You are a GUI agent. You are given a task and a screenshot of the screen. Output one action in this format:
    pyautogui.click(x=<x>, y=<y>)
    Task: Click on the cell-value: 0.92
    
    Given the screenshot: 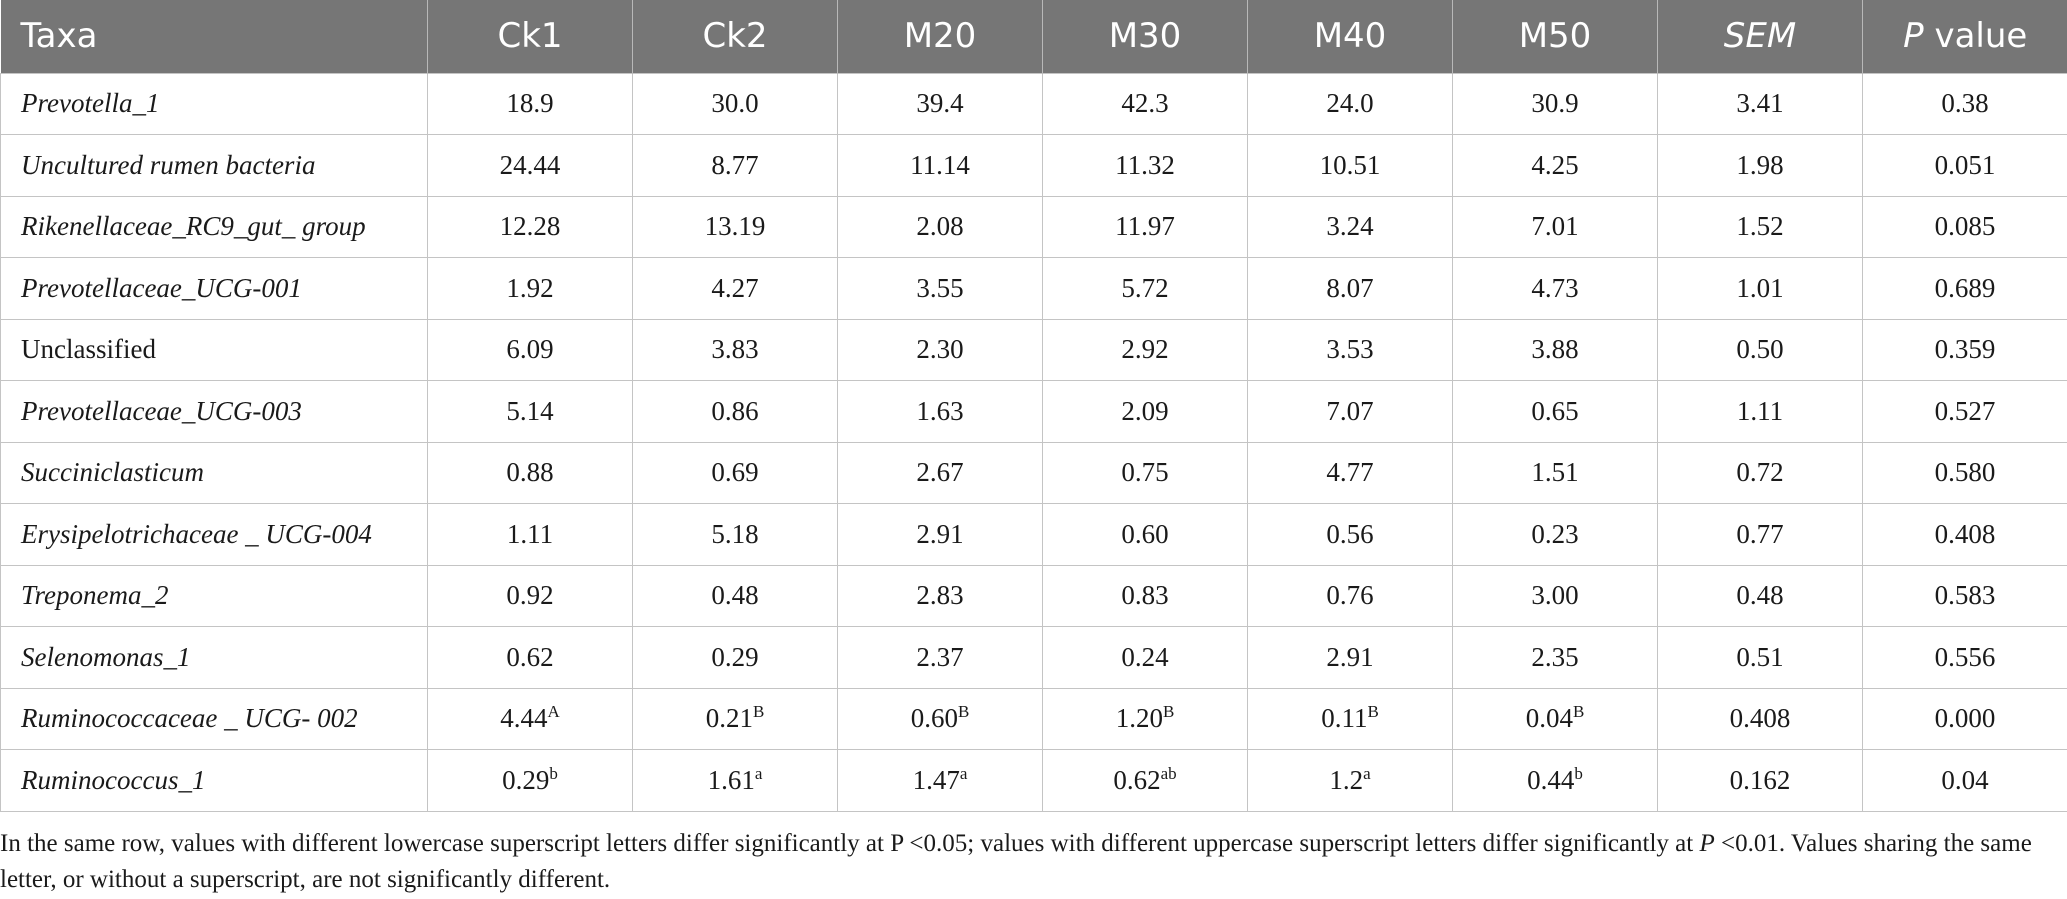 What is the action you would take?
    pyautogui.click(x=530, y=595)
    